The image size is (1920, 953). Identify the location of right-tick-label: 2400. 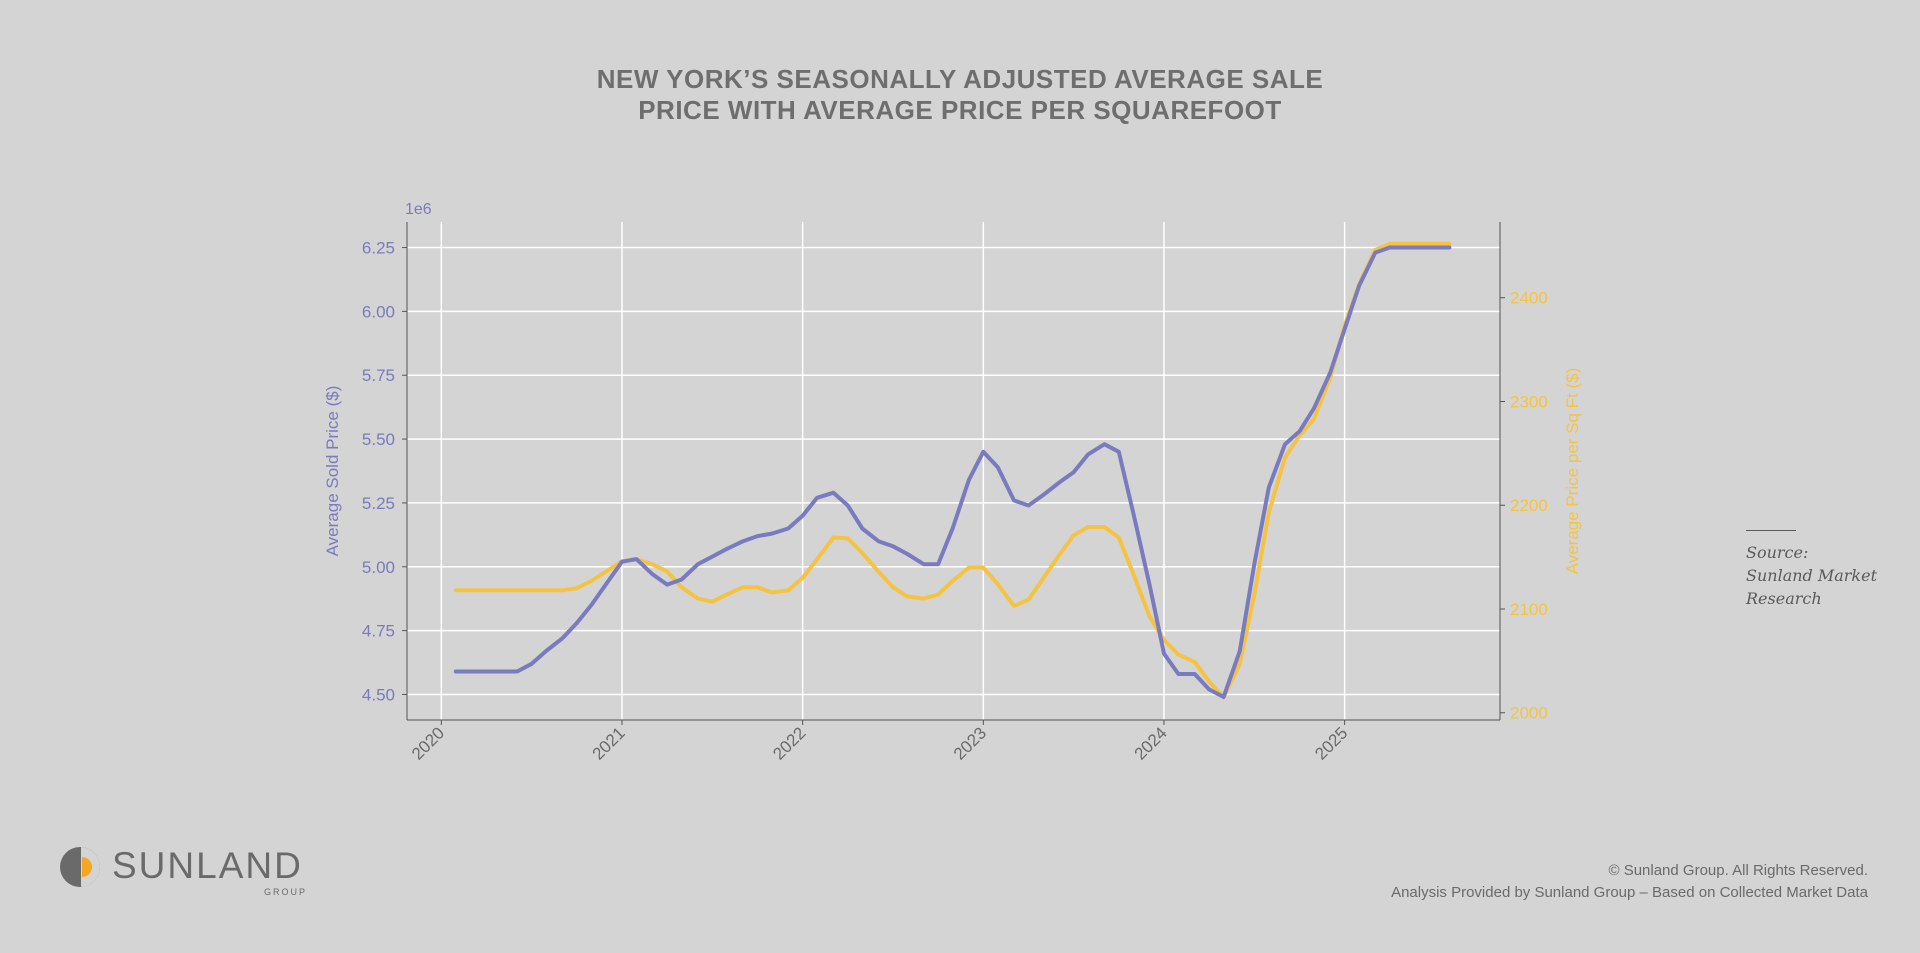
(1529, 298).